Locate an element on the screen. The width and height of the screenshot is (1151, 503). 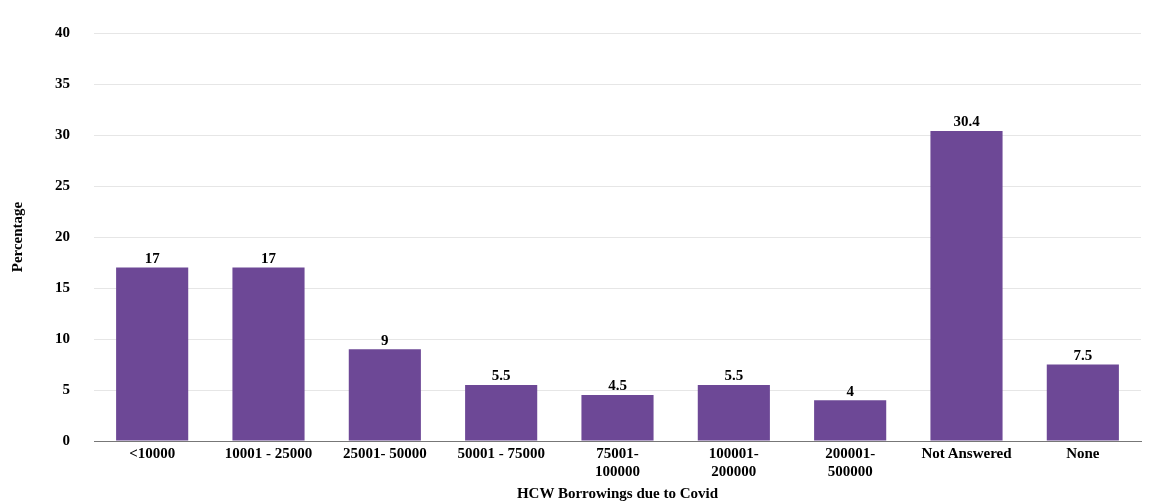
y-tick-label: 15 is located at coordinates (62, 286).